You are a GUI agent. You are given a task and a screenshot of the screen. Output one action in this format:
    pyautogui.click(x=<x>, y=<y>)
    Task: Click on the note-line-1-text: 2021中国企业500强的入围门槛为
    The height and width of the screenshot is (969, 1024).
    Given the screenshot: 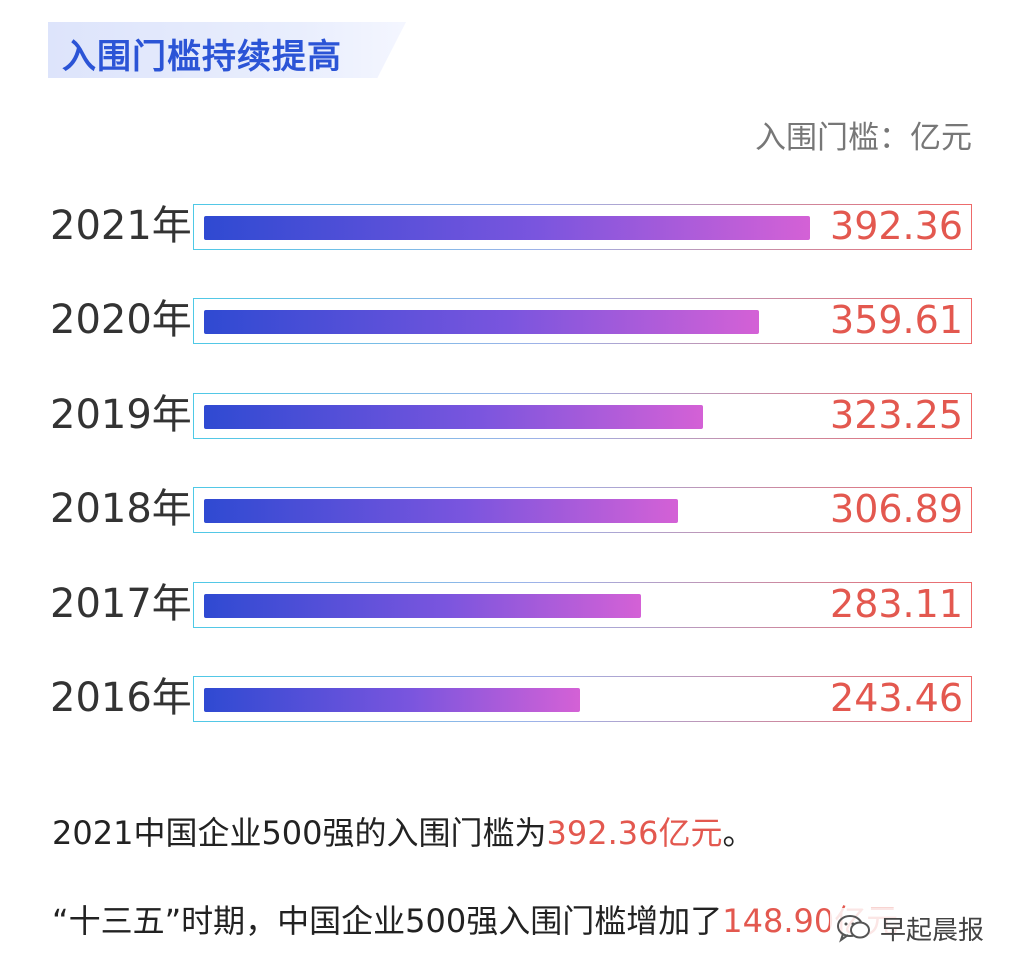 What is the action you would take?
    pyautogui.click(x=299, y=833)
    